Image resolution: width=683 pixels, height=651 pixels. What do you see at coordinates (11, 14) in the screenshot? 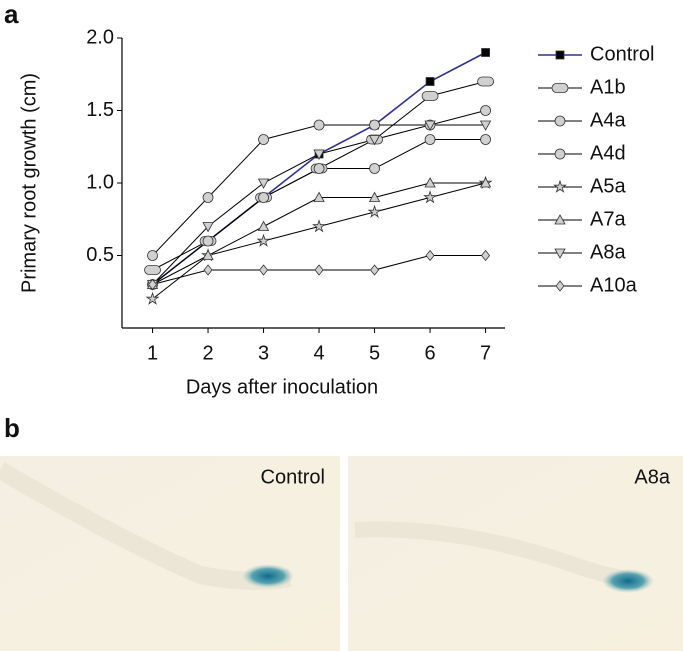
I see `panel-label: a` at bounding box center [11, 14].